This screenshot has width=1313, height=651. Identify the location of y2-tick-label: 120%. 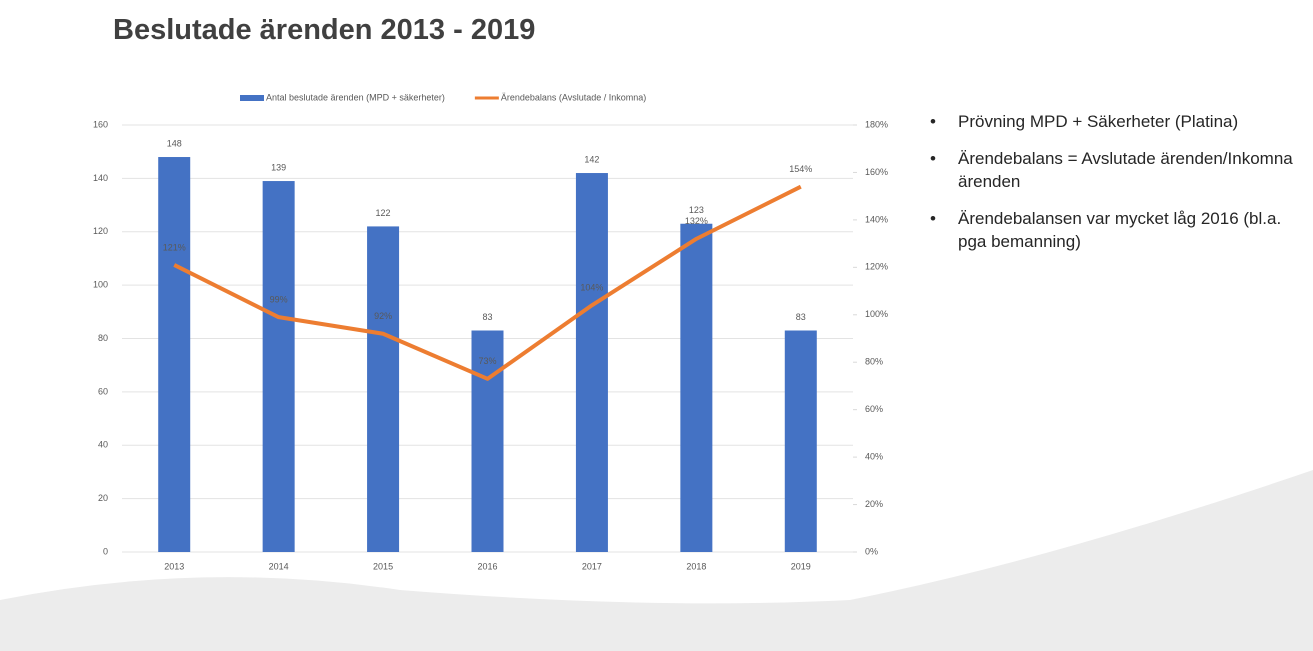
(876, 267).